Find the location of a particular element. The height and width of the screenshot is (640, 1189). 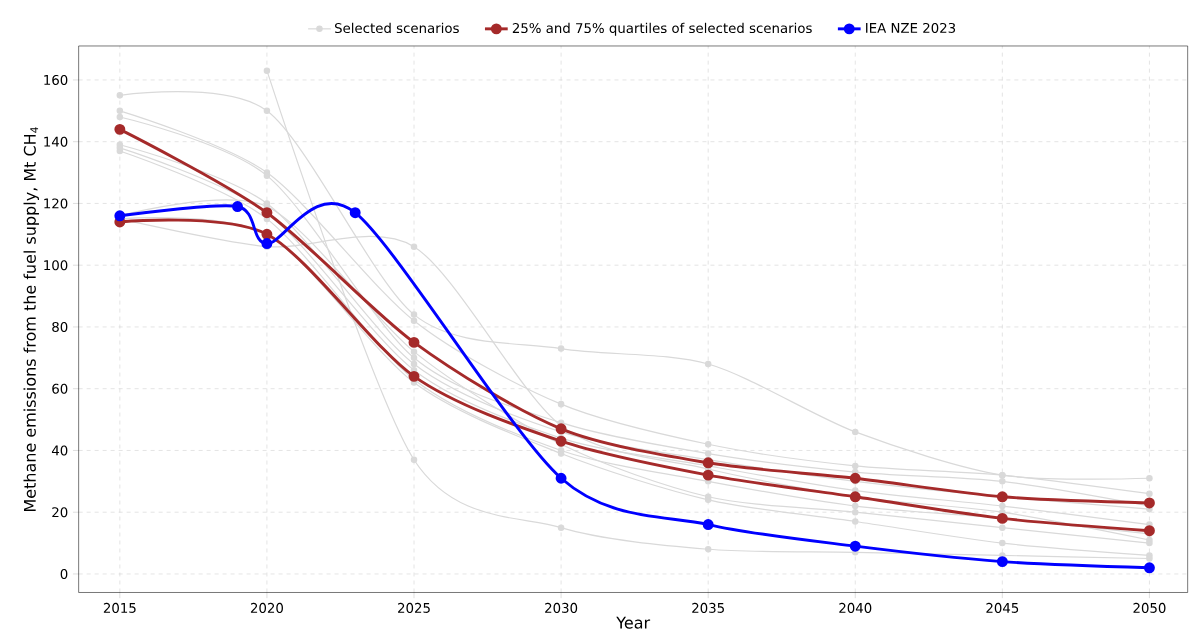

x-tick-label: 2015 is located at coordinates (119, 607).